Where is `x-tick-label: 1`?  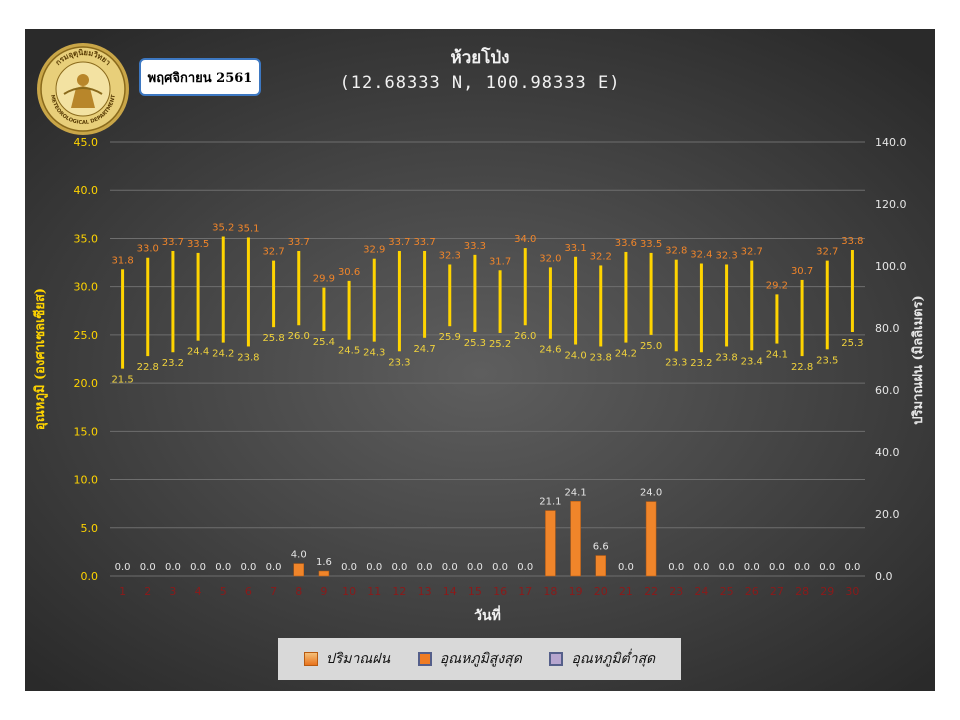
x-tick-label: 1 is located at coordinates (122, 591).